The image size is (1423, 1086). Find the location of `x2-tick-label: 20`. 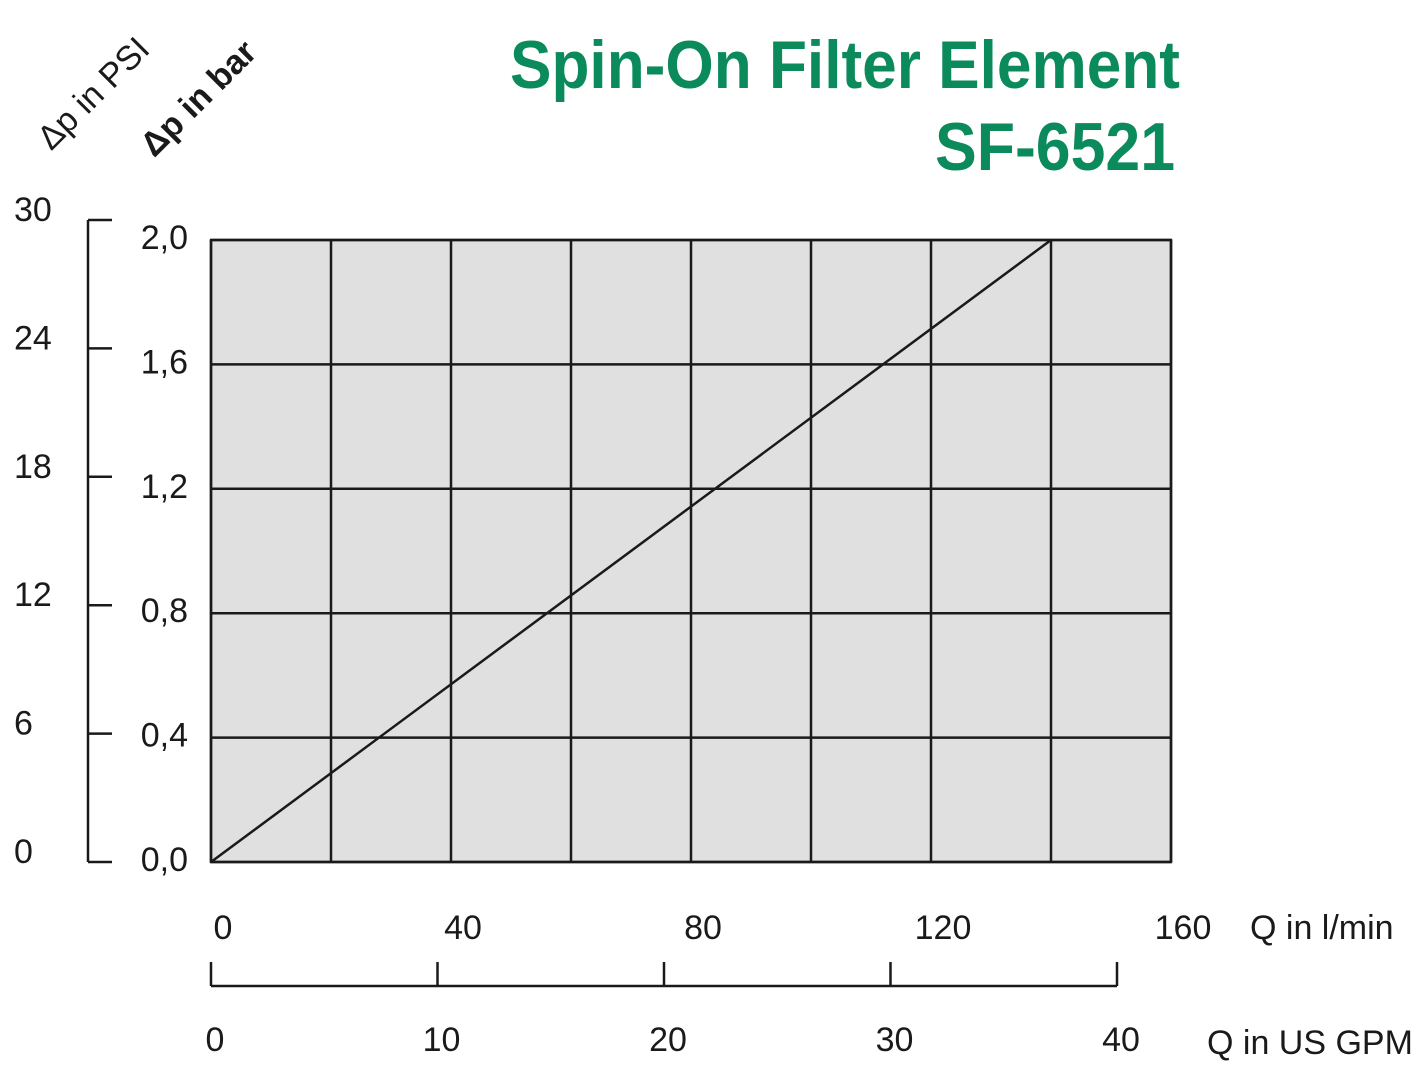

x2-tick-label: 20 is located at coordinates (668, 1040).